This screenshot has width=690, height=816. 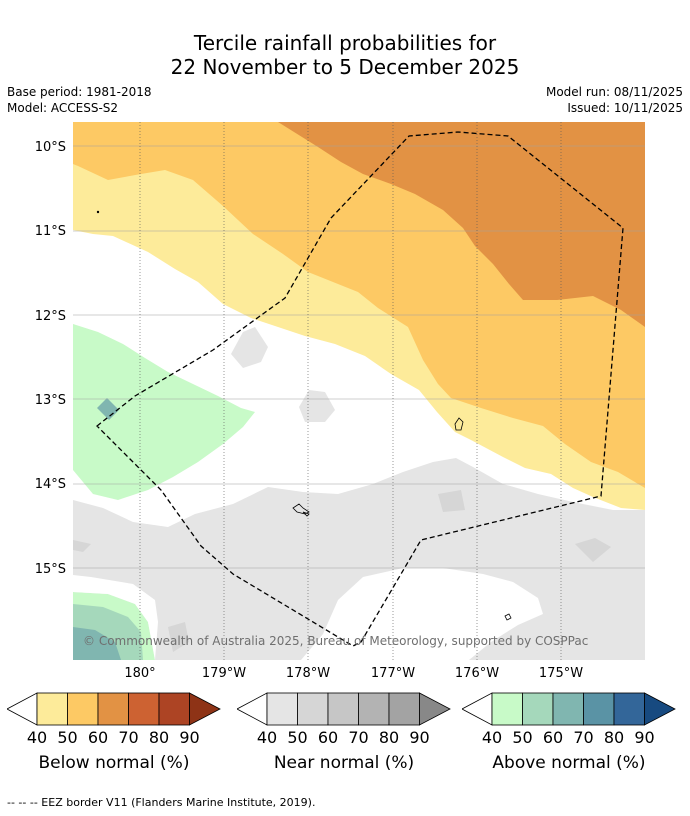 I want to click on lon-label-175w: 175°W, so click(x=561, y=673).